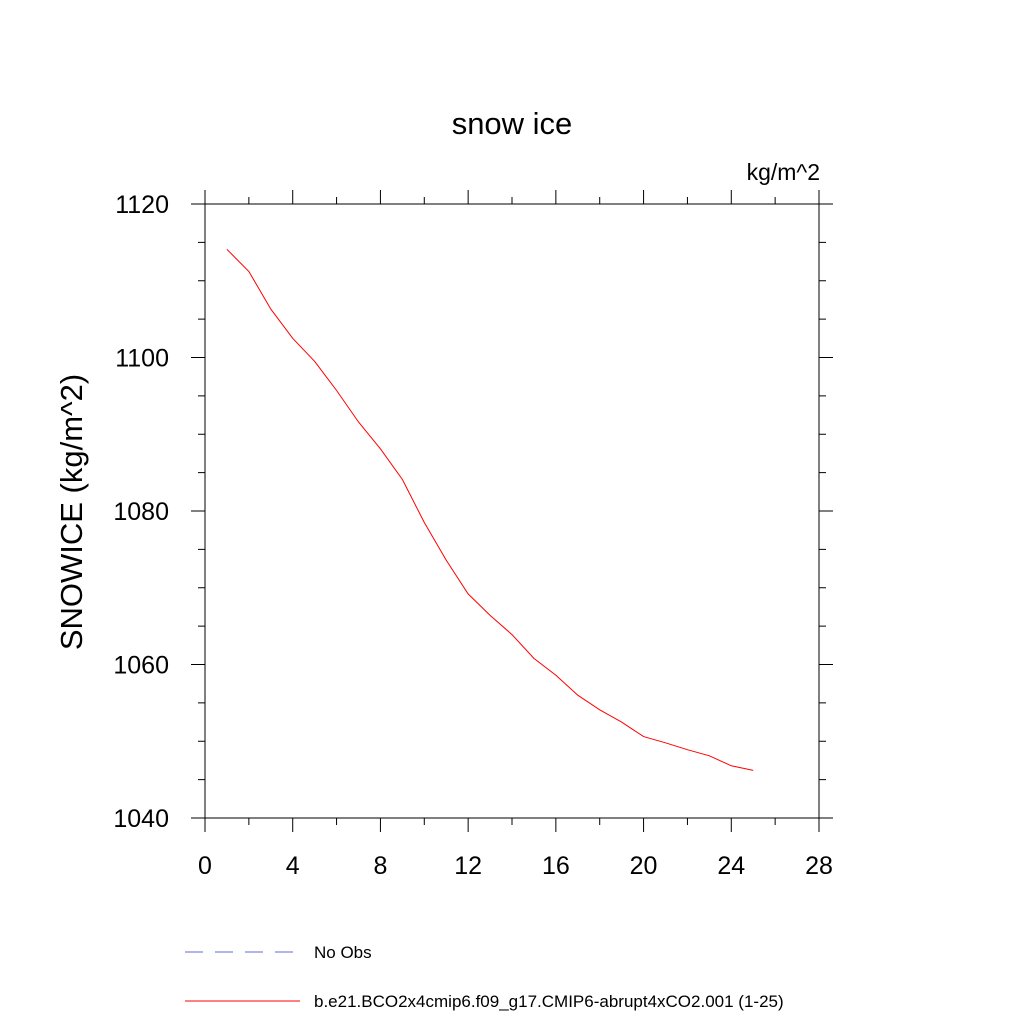 The height and width of the screenshot is (1024, 1024). What do you see at coordinates (819, 866) in the screenshot?
I see `x-tick-label: 28` at bounding box center [819, 866].